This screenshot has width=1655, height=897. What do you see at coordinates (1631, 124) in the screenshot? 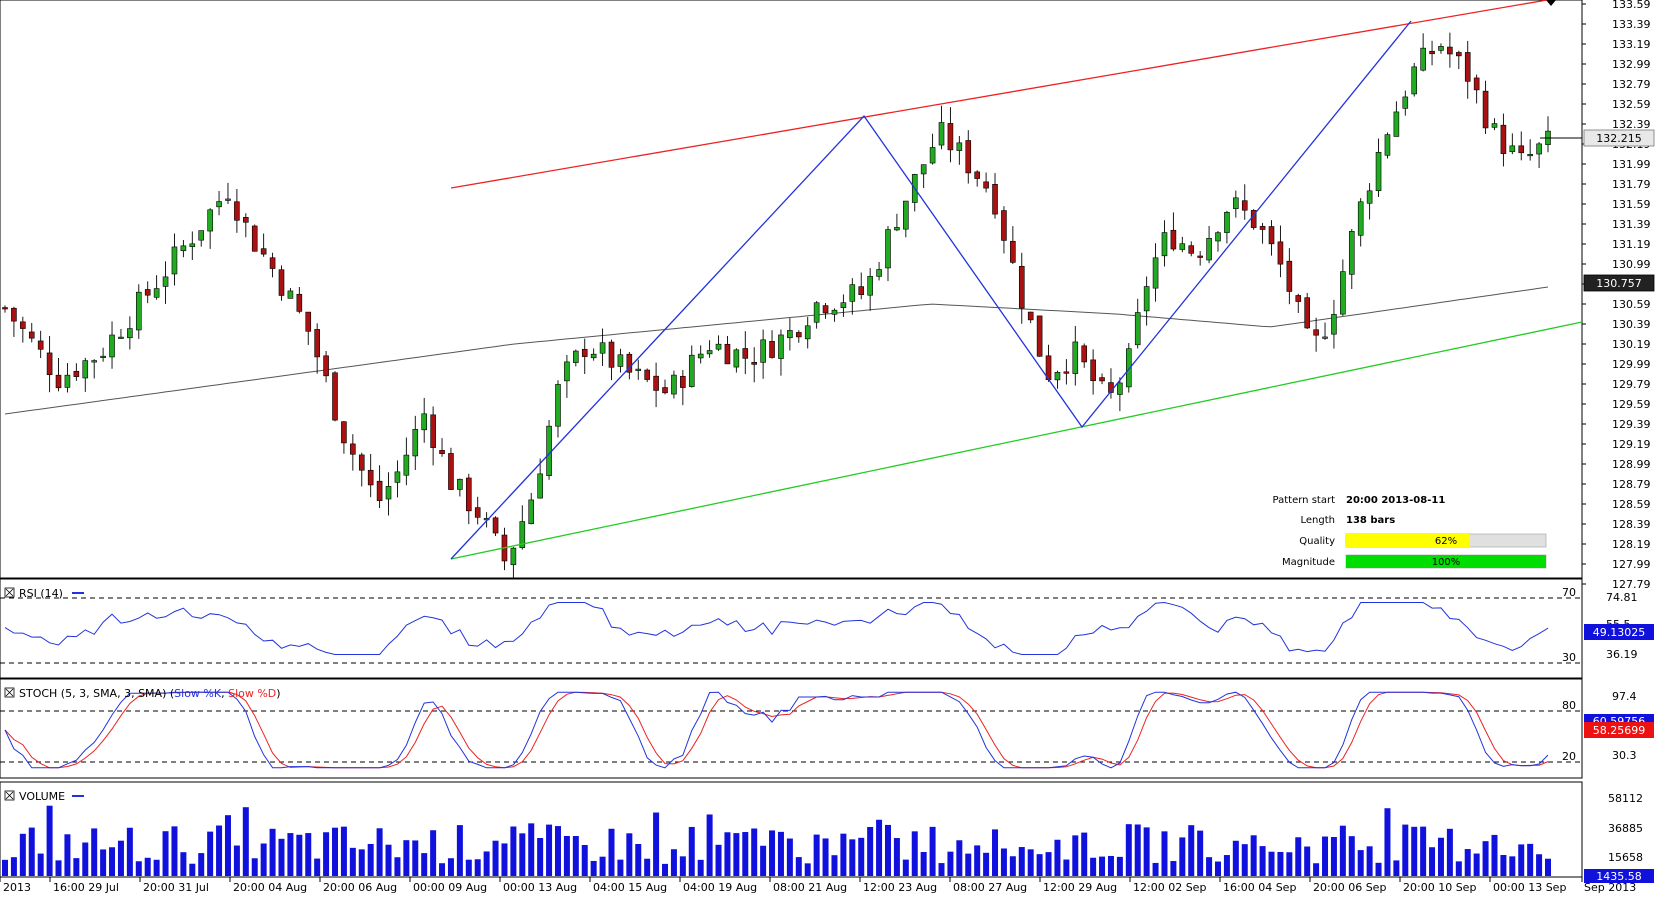
I see `price-tick-label: 132.39` at bounding box center [1631, 124].